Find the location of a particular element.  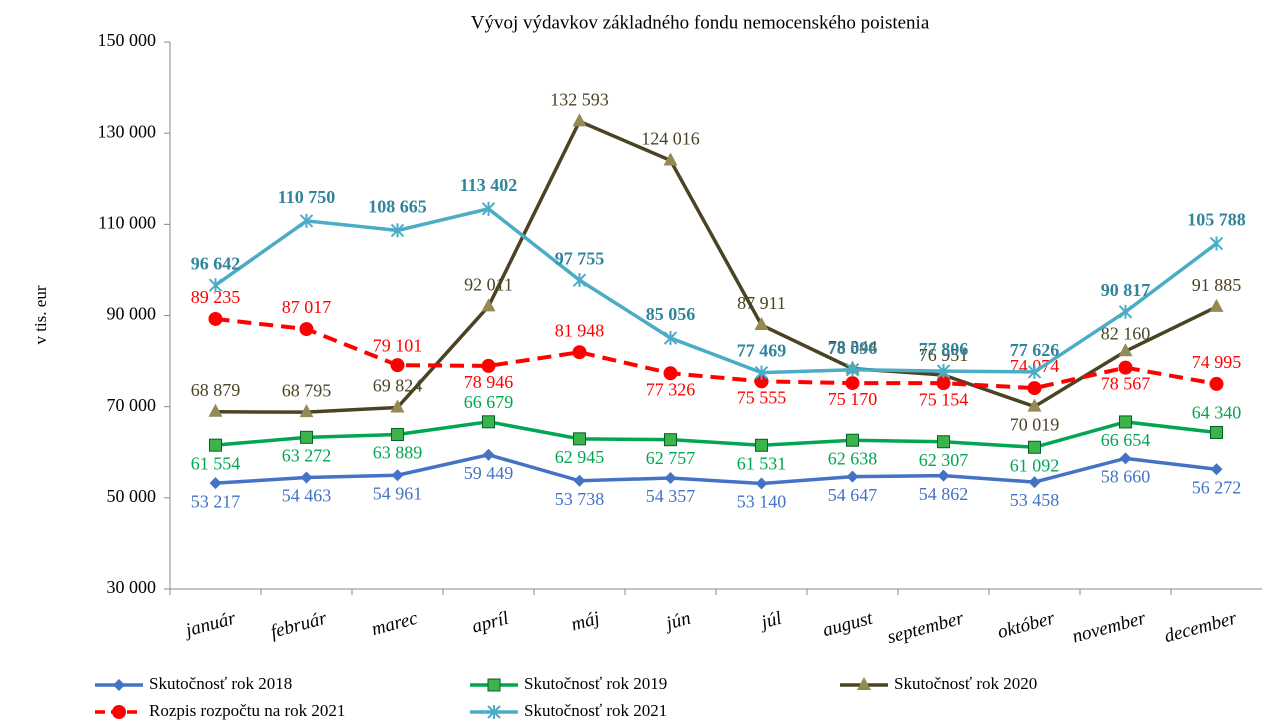

y-tick-label: 50 000 is located at coordinates (132, 496).